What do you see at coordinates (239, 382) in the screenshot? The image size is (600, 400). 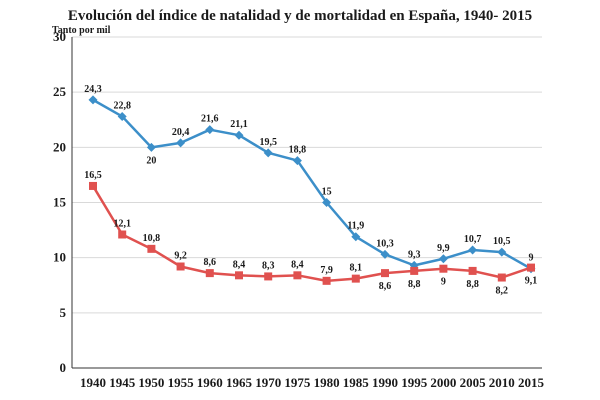 I see `x-tick-label: 1965` at bounding box center [239, 382].